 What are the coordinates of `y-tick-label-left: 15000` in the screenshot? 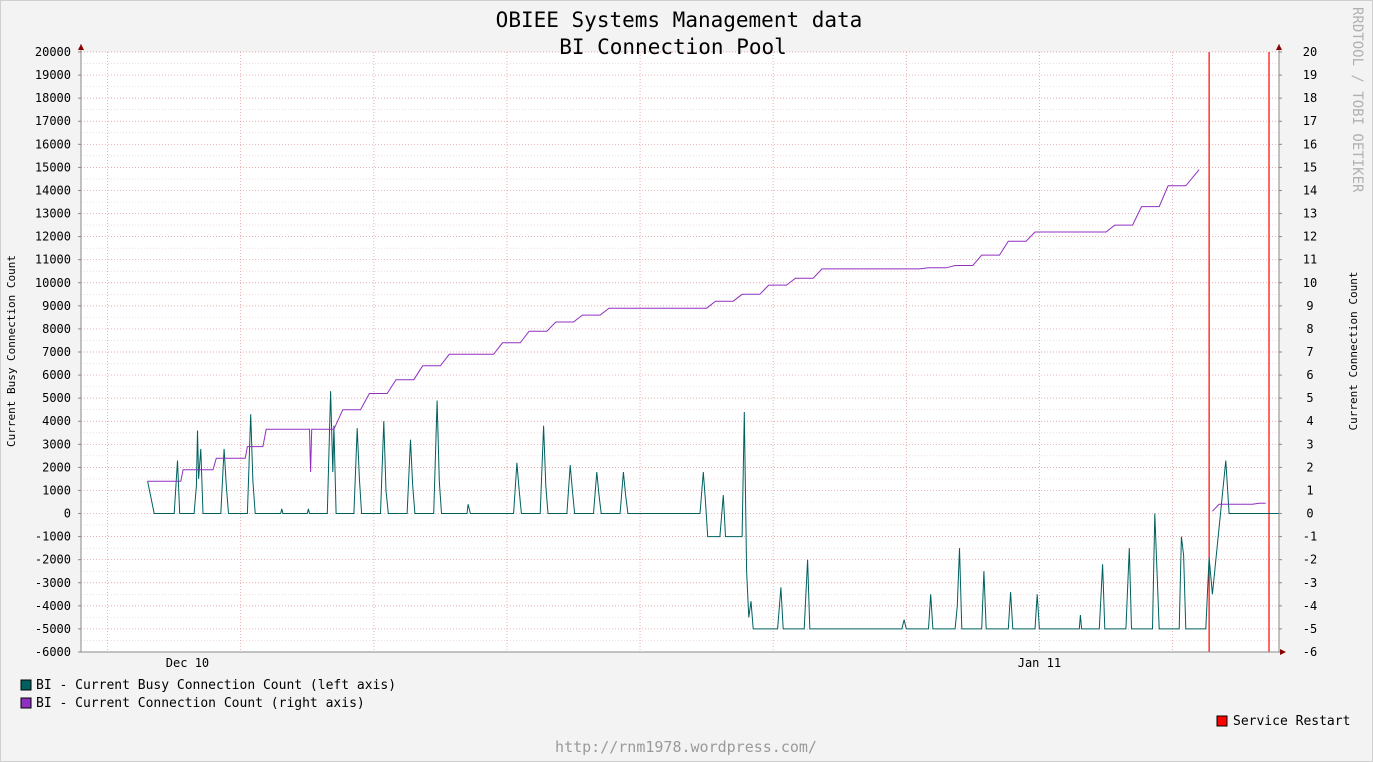 It's located at (53, 167).